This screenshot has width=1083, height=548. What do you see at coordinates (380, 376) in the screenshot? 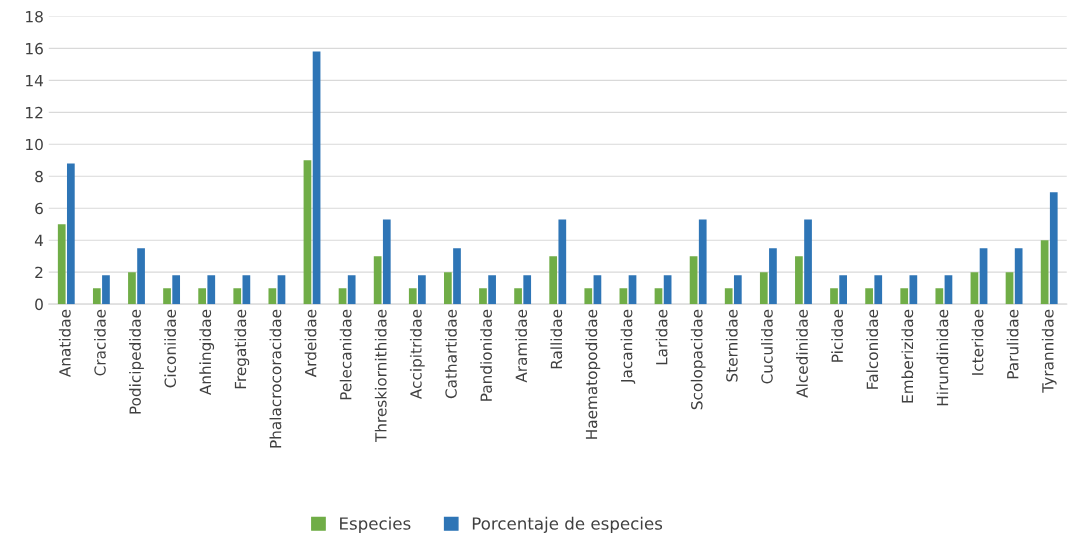
I see `x-tick-label: Threskiornithidae` at bounding box center [380, 376].